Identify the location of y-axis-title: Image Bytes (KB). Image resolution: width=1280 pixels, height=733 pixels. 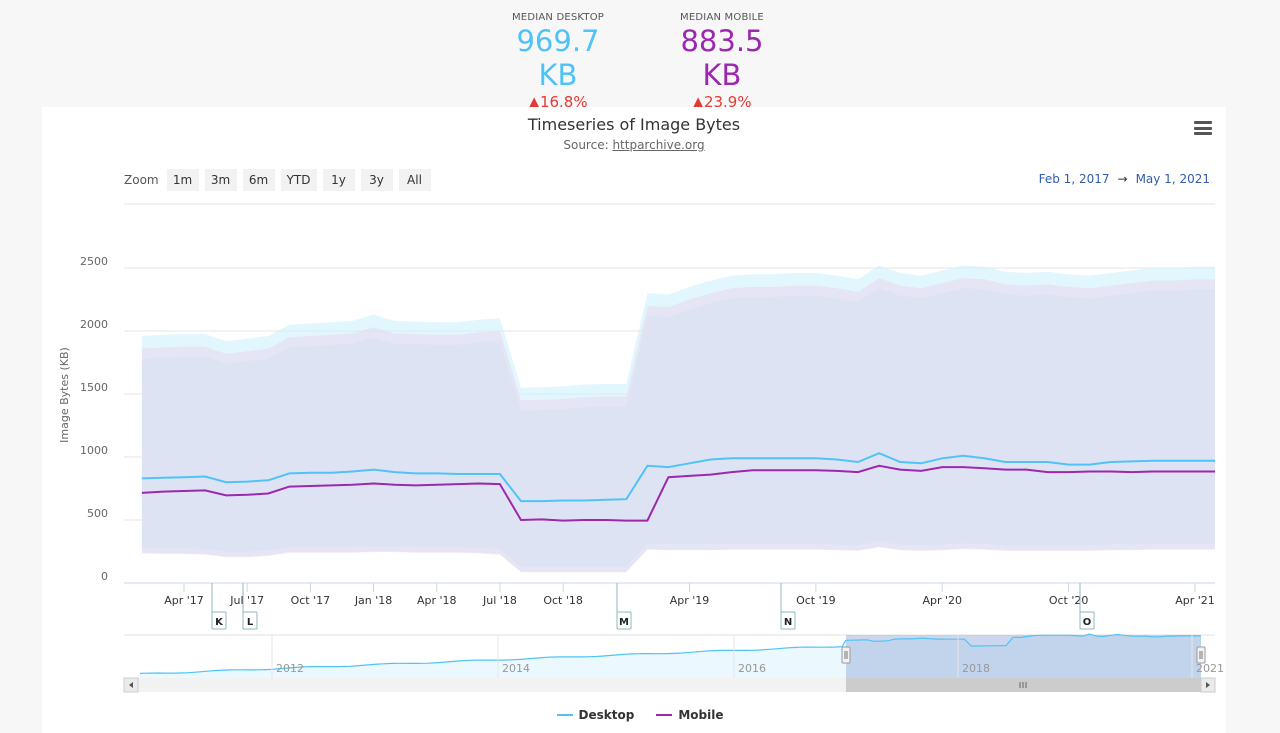
(64, 395).